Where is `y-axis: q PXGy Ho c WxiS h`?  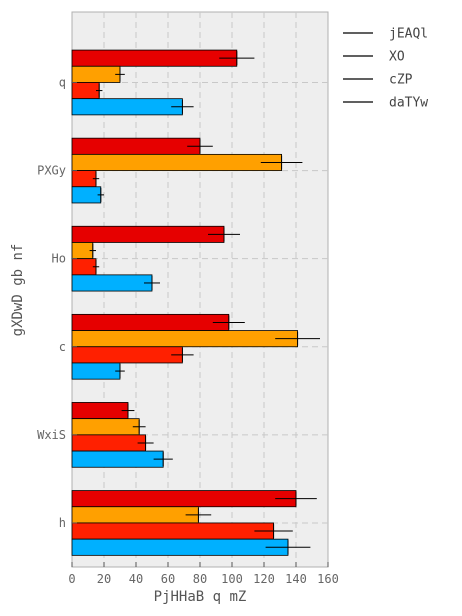 y-axis: q PXGy Ho c WxiS h is located at coordinates (57, 302).